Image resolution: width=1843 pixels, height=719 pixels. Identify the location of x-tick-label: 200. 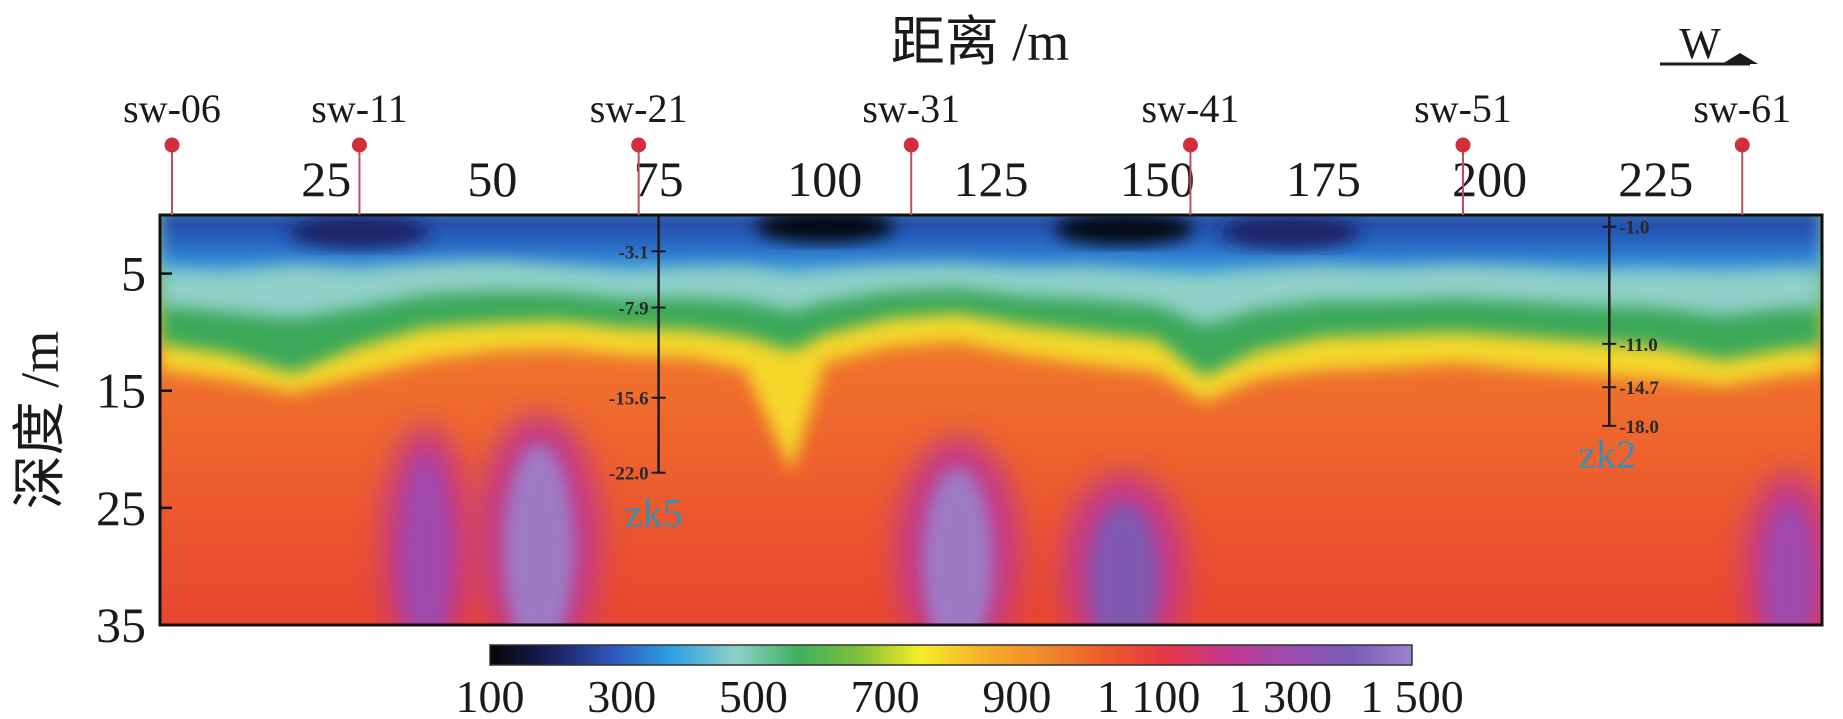
(1489, 179).